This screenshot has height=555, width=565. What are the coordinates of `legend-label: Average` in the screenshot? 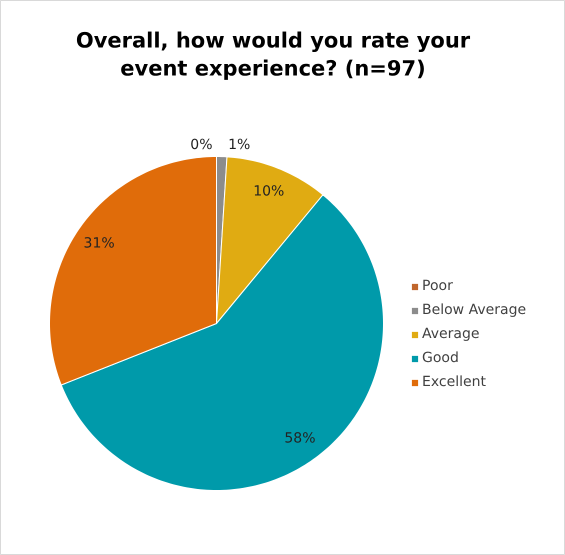 It's located at (451, 334).